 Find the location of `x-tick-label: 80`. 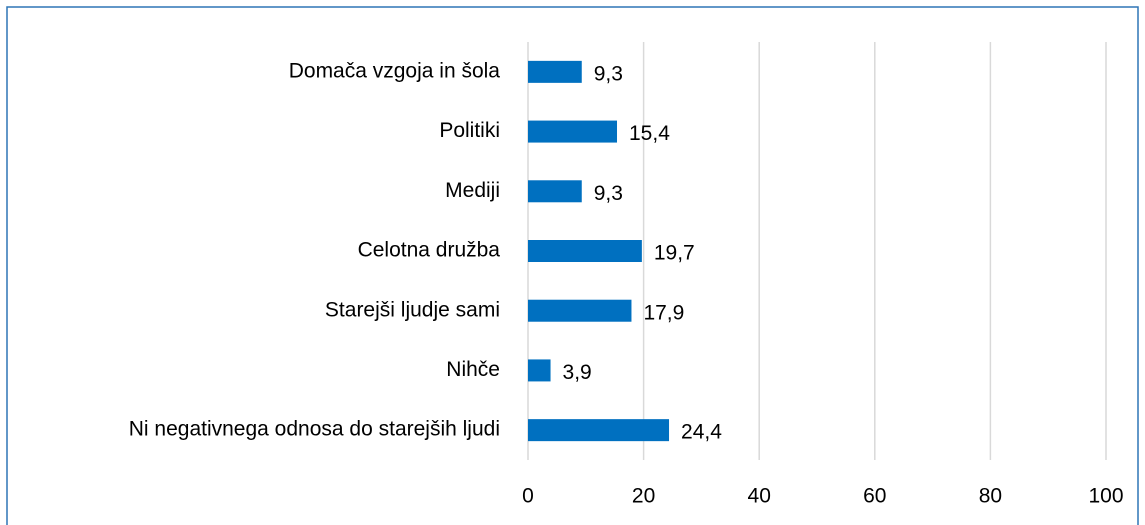

x-tick-label: 80 is located at coordinates (990, 496).